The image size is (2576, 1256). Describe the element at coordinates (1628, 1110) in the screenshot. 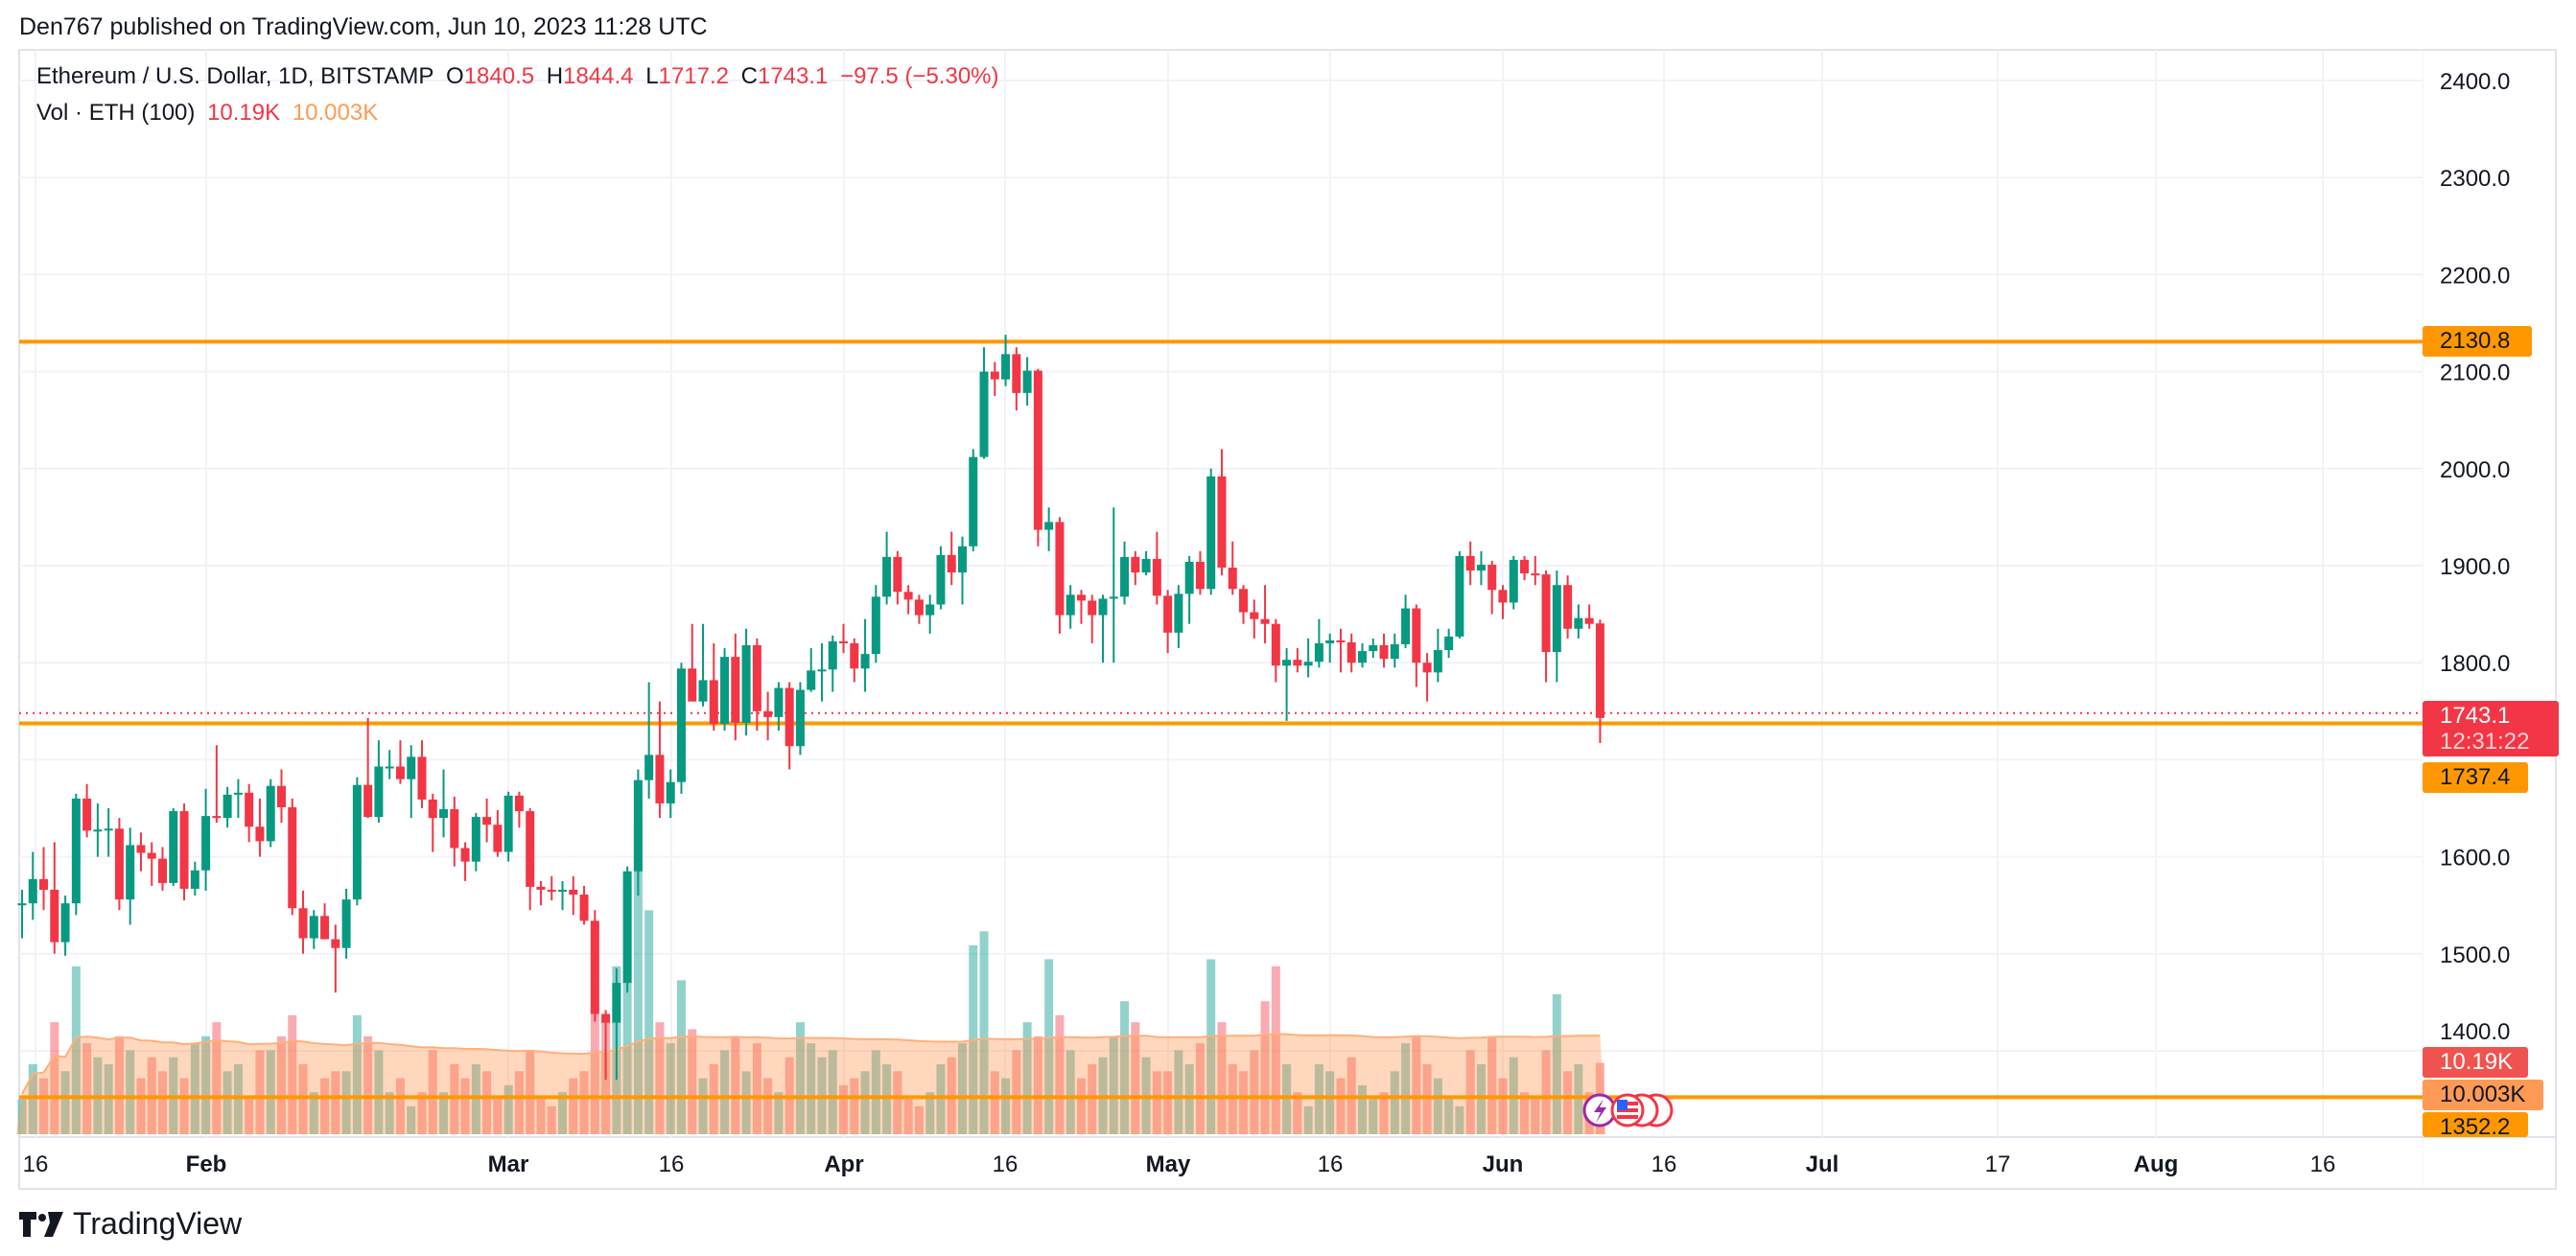

I see `event-markers` at that location.